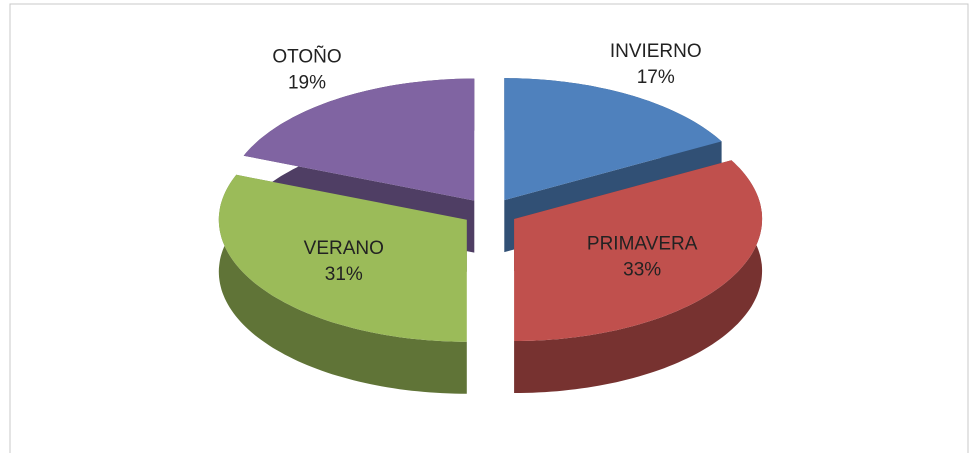 Image resolution: width=973 pixels, height=458 pixels. What do you see at coordinates (642, 243) in the screenshot?
I see `slice-label: PRIMAVERA` at bounding box center [642, 243].